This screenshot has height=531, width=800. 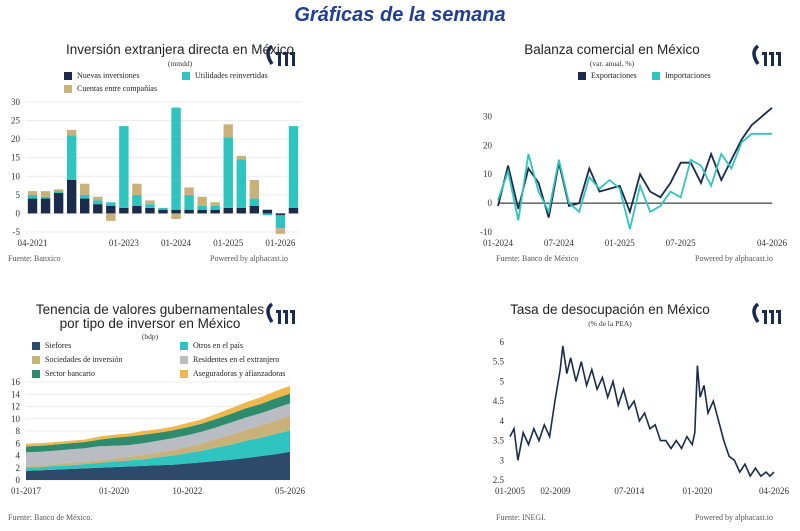 What do you see at coordinates (502, 421) in the screenshot?
I see `y-tick-label: 4` at bounding box center [502, 421].